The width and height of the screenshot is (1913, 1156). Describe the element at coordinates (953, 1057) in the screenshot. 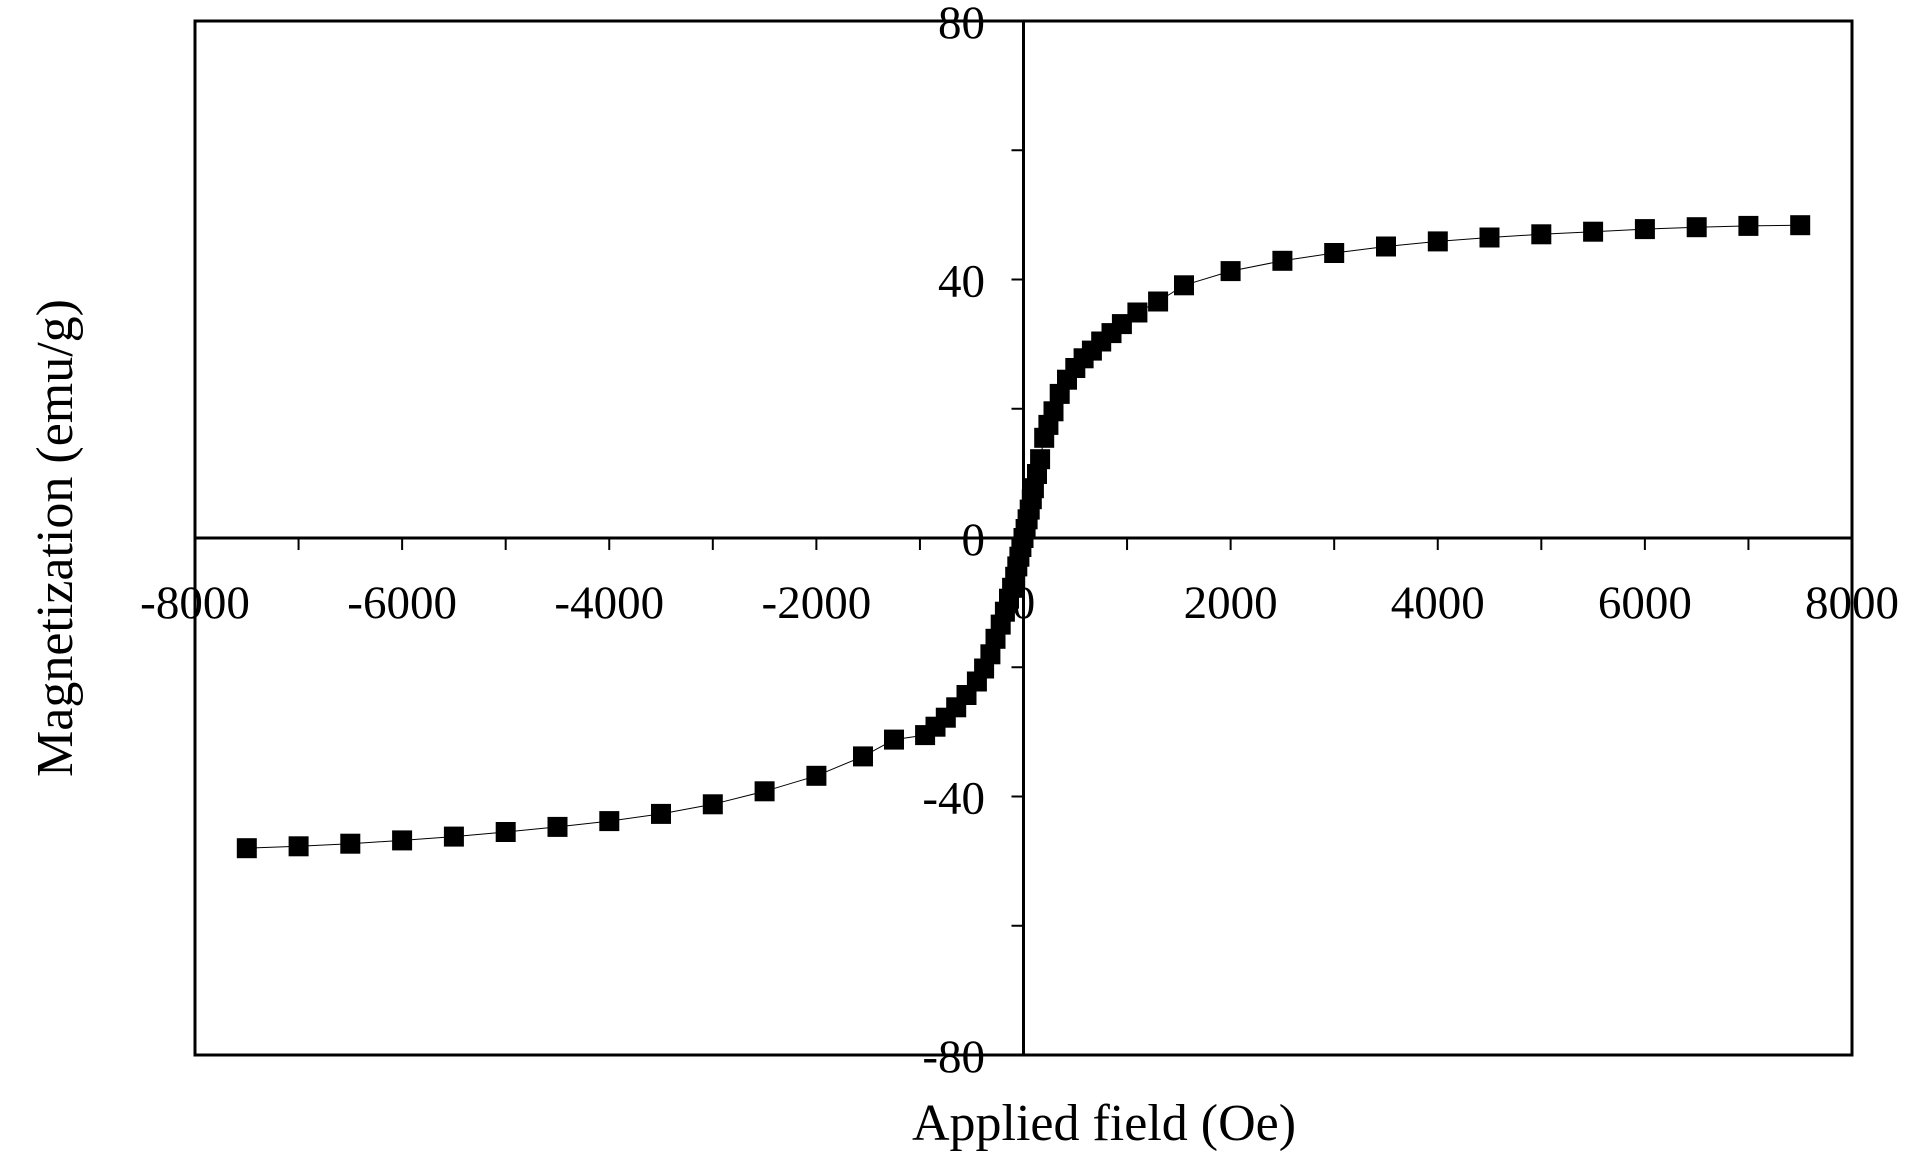

I see `y-tick-label: -80` at that location.